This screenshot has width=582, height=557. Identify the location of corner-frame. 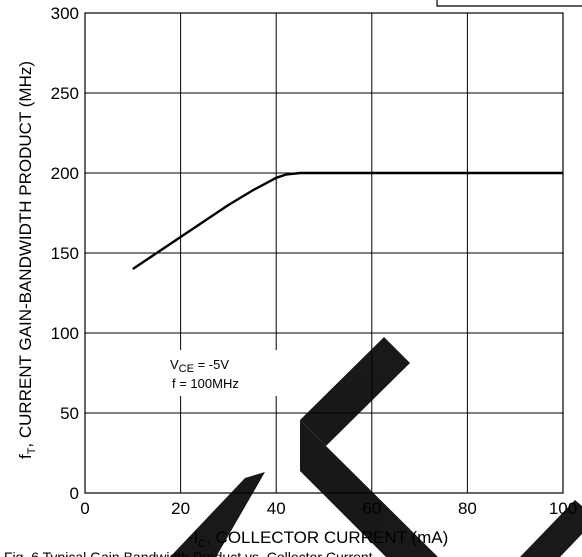
(509, 3).